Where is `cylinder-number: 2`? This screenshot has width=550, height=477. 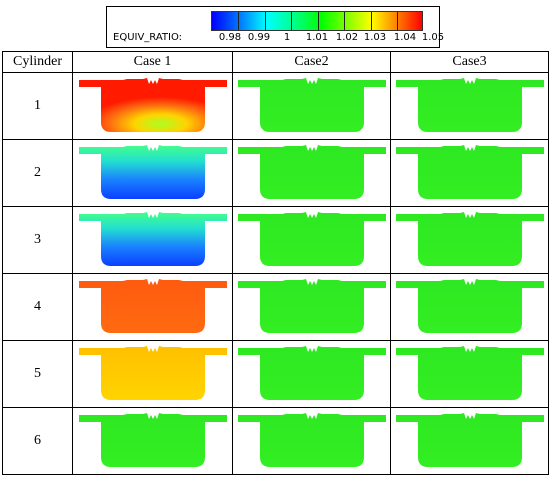
cylinder-number: 2 is located at coordinates (37, 173).